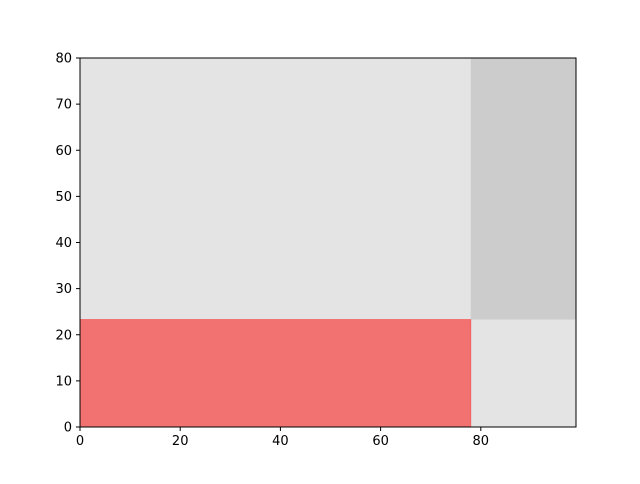 The width and height of the screenshot is (640, 484). I want to click on y-tick-label: 60, so click(63, 151).